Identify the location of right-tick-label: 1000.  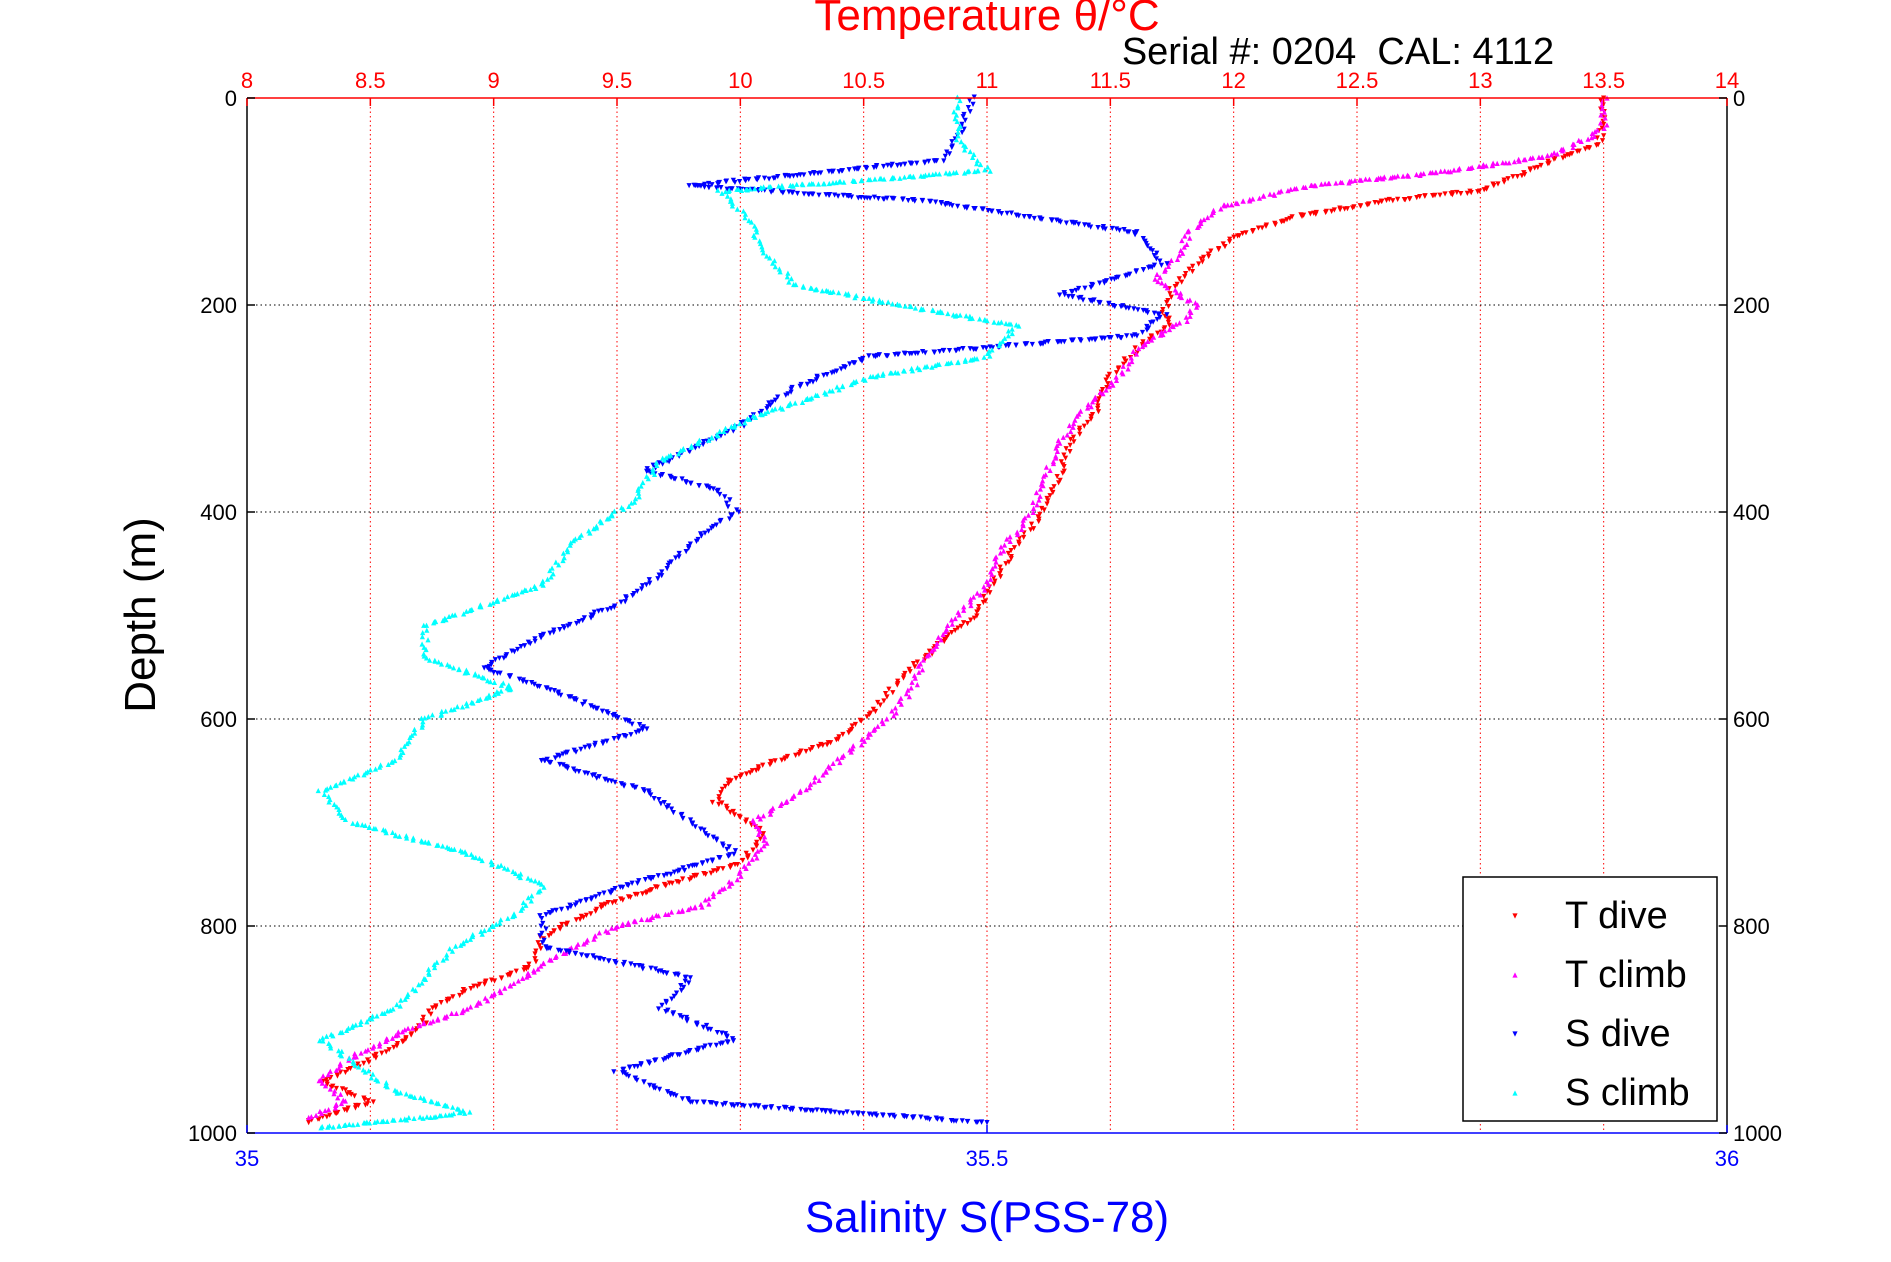
(1757, 1133).